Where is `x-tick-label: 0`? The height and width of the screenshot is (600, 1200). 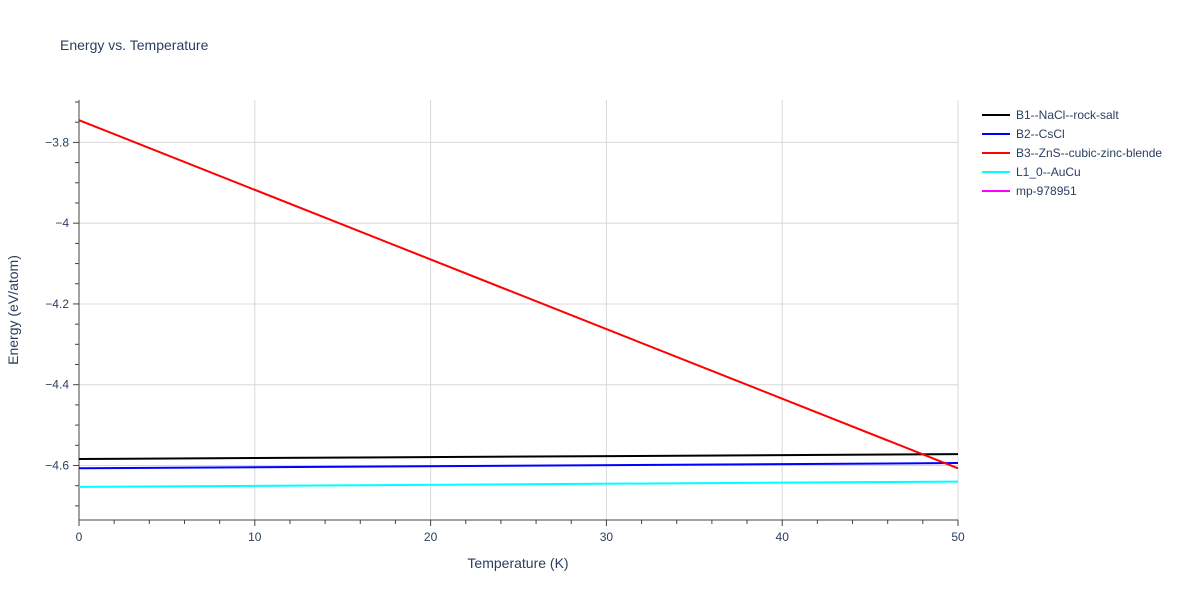
x-tick-label: 0 is located at coordinates (79, 537).